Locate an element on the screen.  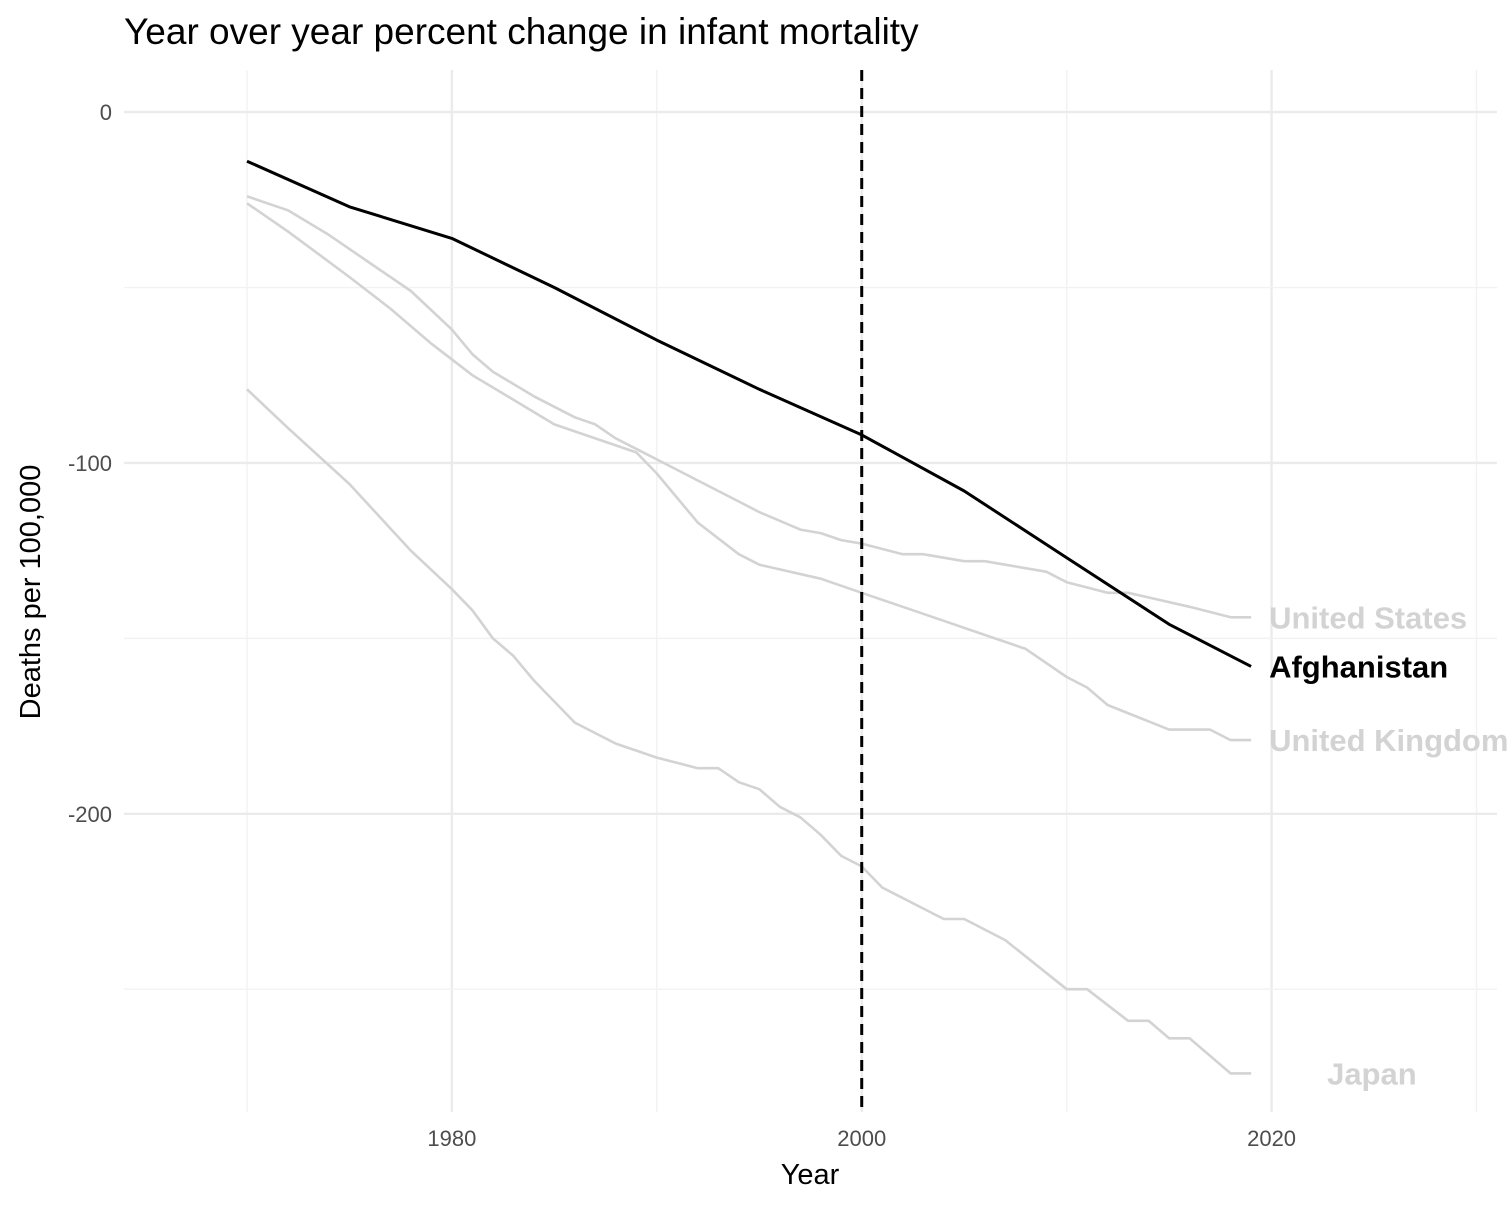
y-tick-label: -200 is located at coordinates (90, 814).